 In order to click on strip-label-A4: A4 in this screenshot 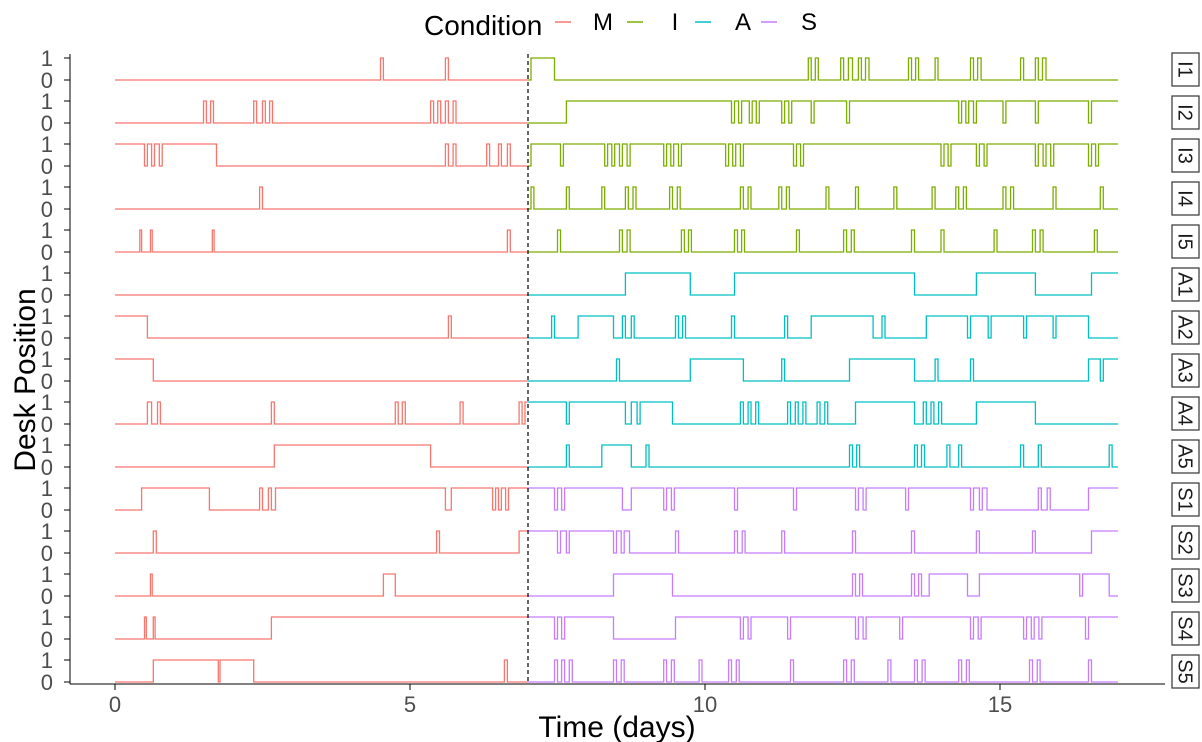, I will do `click(1185, 413)`.